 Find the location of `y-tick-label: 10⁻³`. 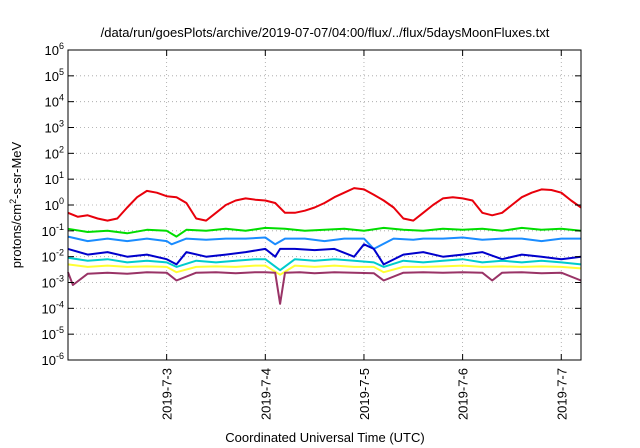

y-tick-label: 10⁻³ is located at coordinates (53, 282).